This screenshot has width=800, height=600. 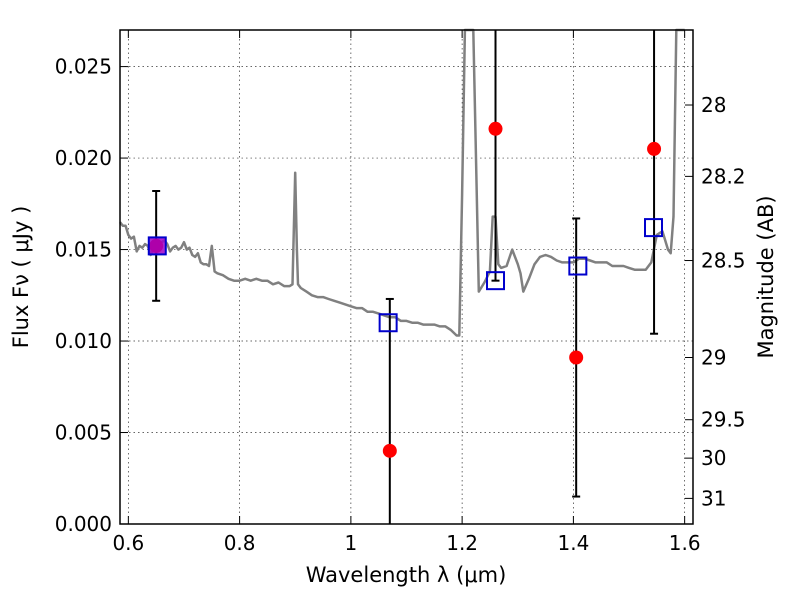 What do you see at coordinates (83, 341) in the screenshot?
I see `y-tick-label: 0.010` at bounding box center [83, 341].